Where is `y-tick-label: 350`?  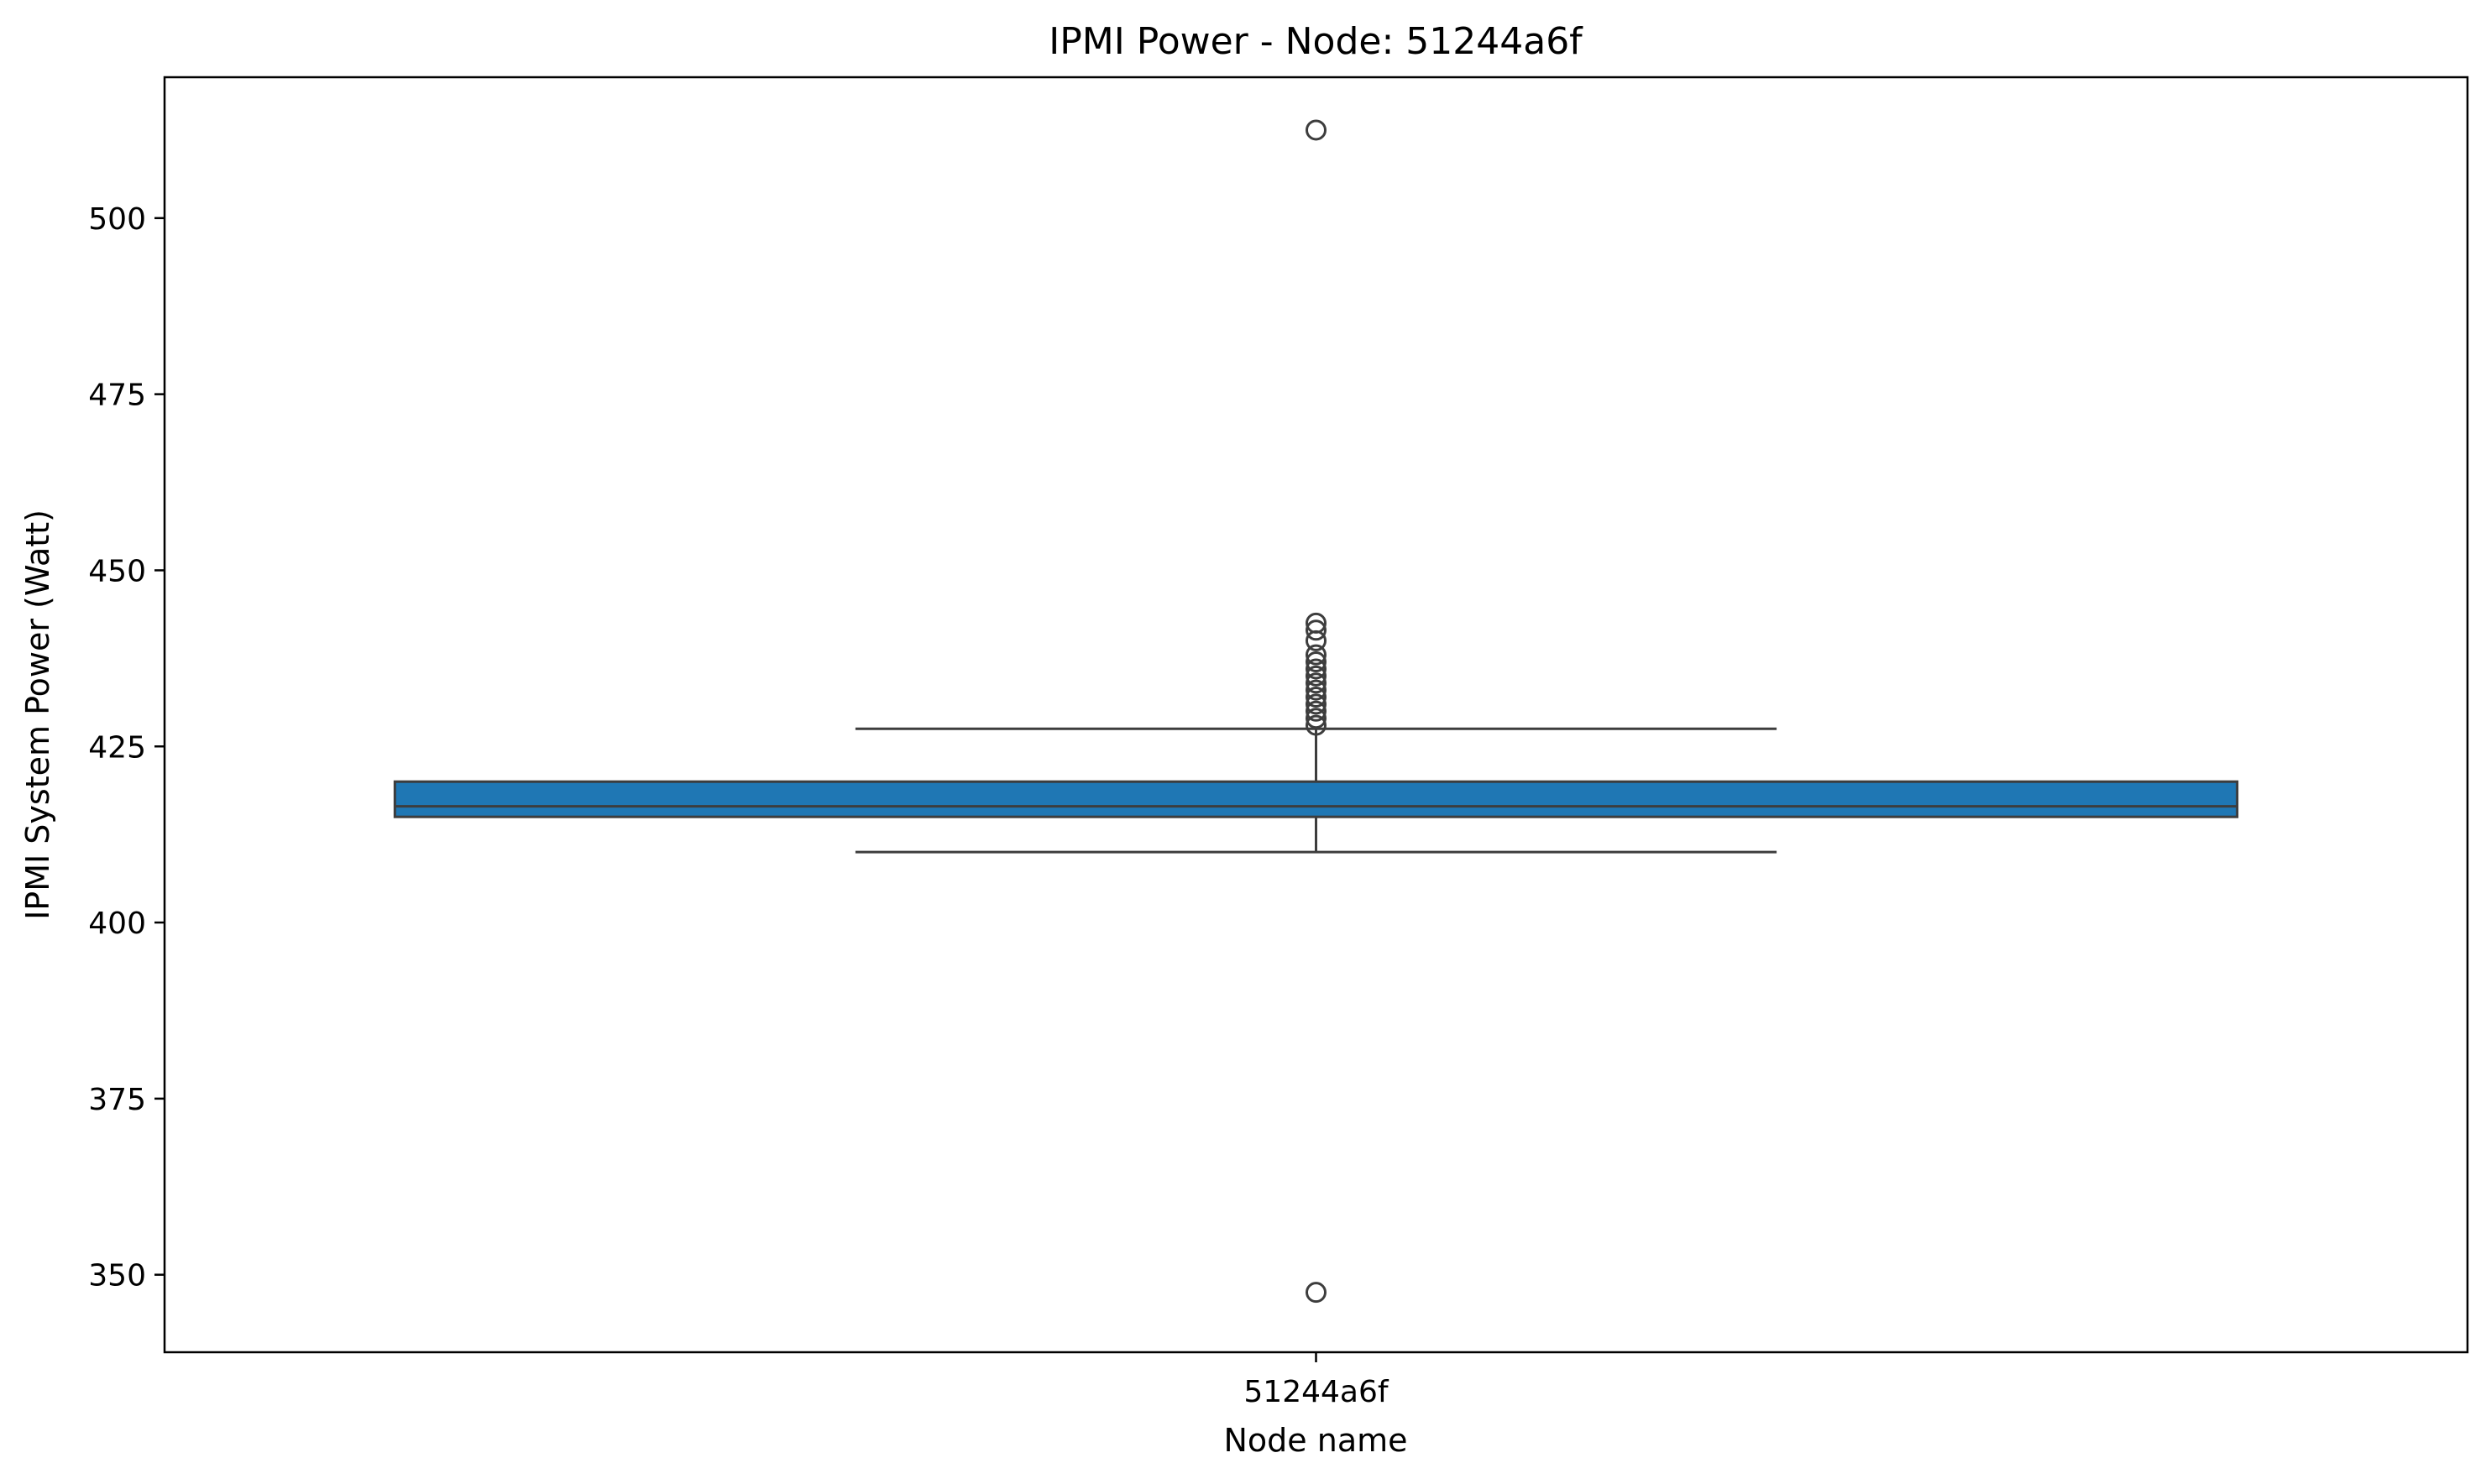 y-tick-label: 350 is located at coordinates (117, 1276).